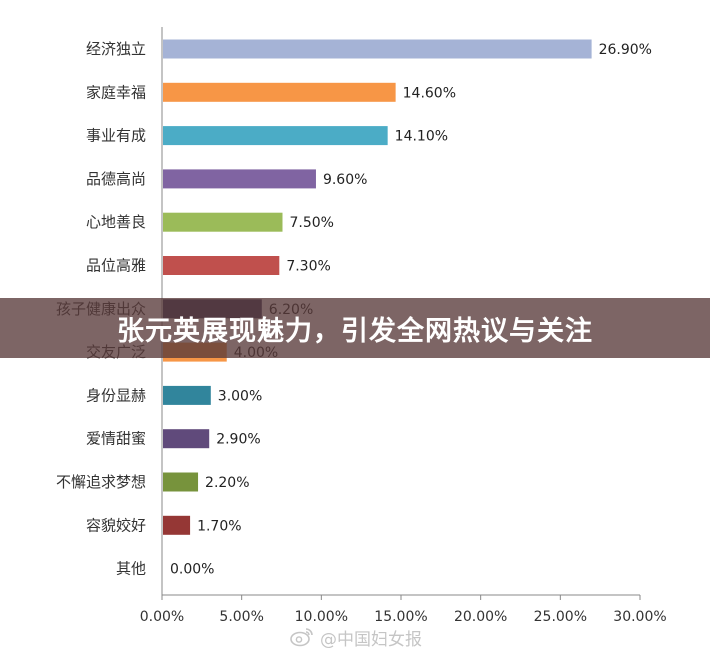  I want to click on value-label: 2.20%, so click(227, 483).